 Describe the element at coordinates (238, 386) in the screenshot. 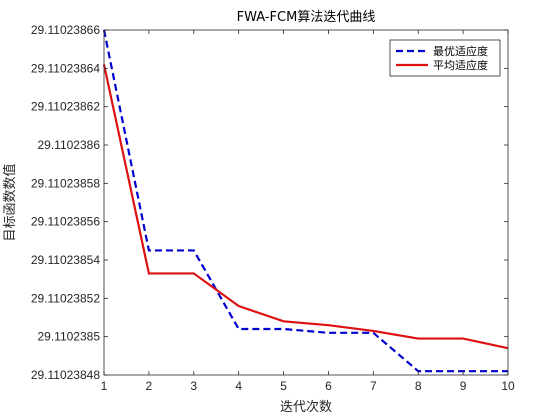

I see `x-tick-label: 4` at that location.